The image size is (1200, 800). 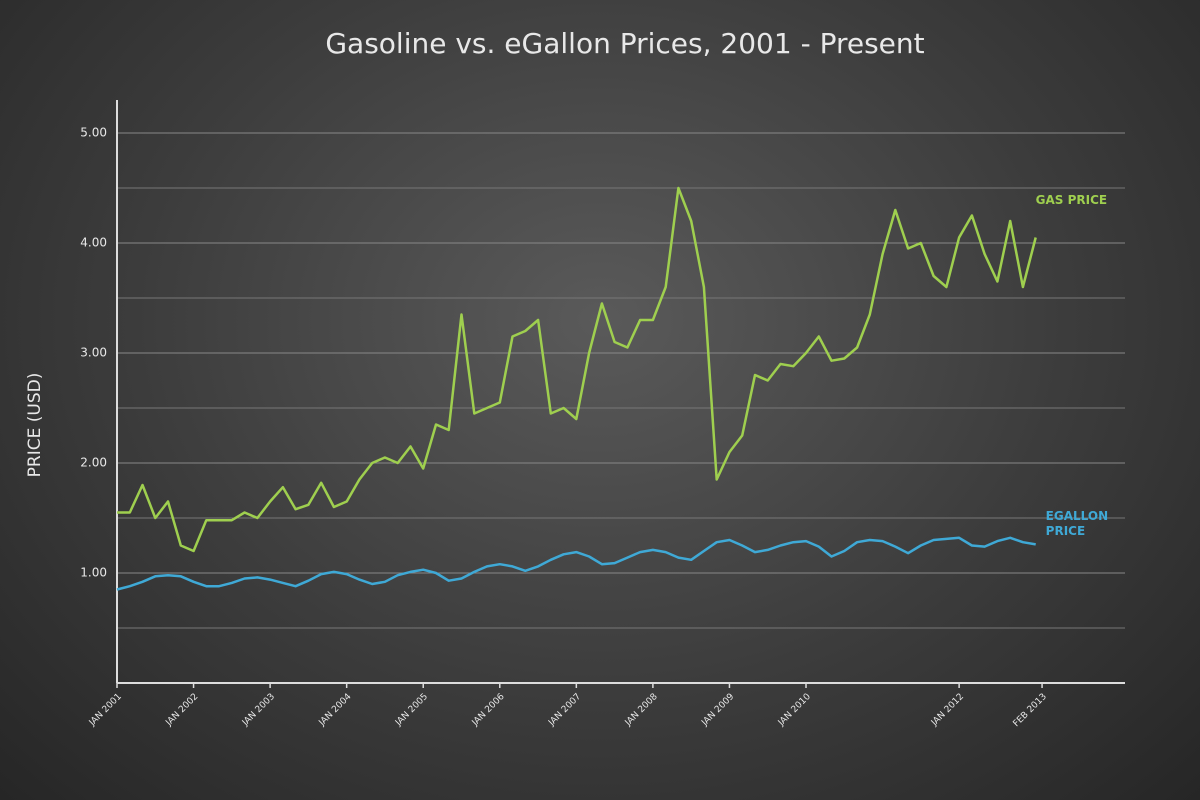 I want to click on series-label: EGALLON PRICE, so click(x=1077, y=524).